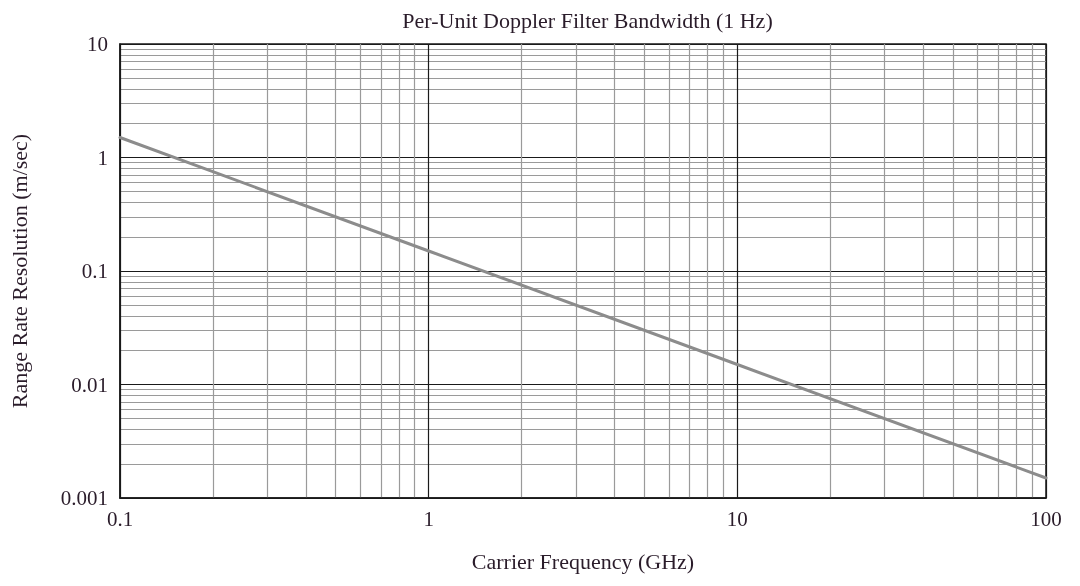 Image resolution: width=1080 pixels, height=586 pixels. I want to click on x-axis-title: Carrier Frequency (GHz), so click(583, 561).